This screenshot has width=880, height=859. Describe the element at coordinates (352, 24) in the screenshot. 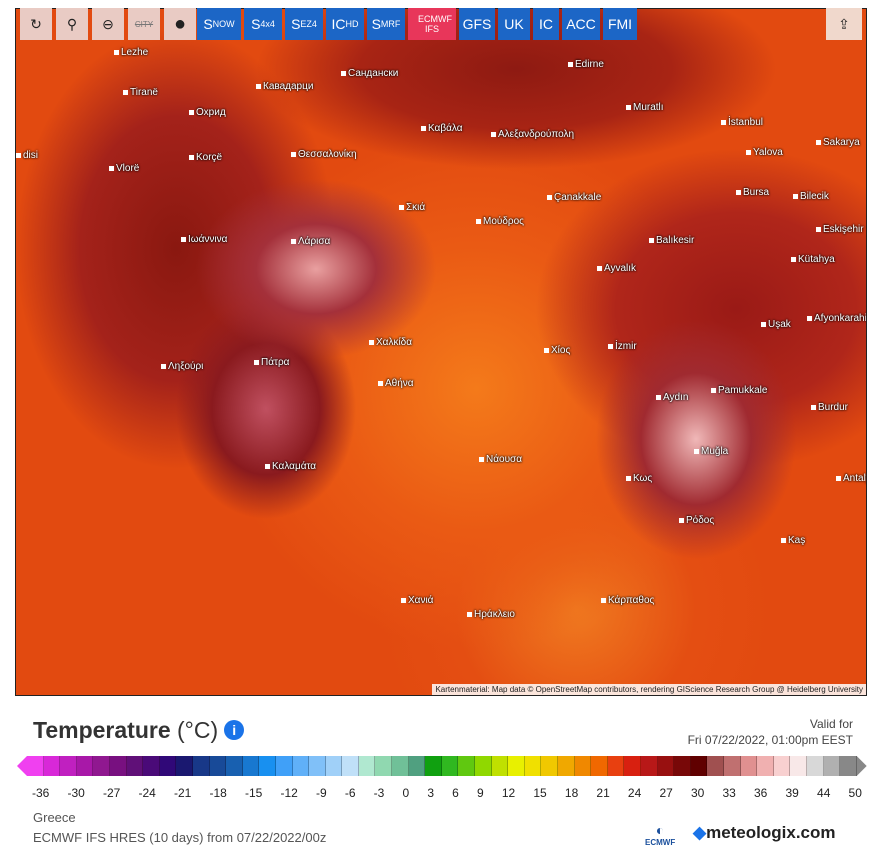

I see `model-sub-label: HD` at that location.